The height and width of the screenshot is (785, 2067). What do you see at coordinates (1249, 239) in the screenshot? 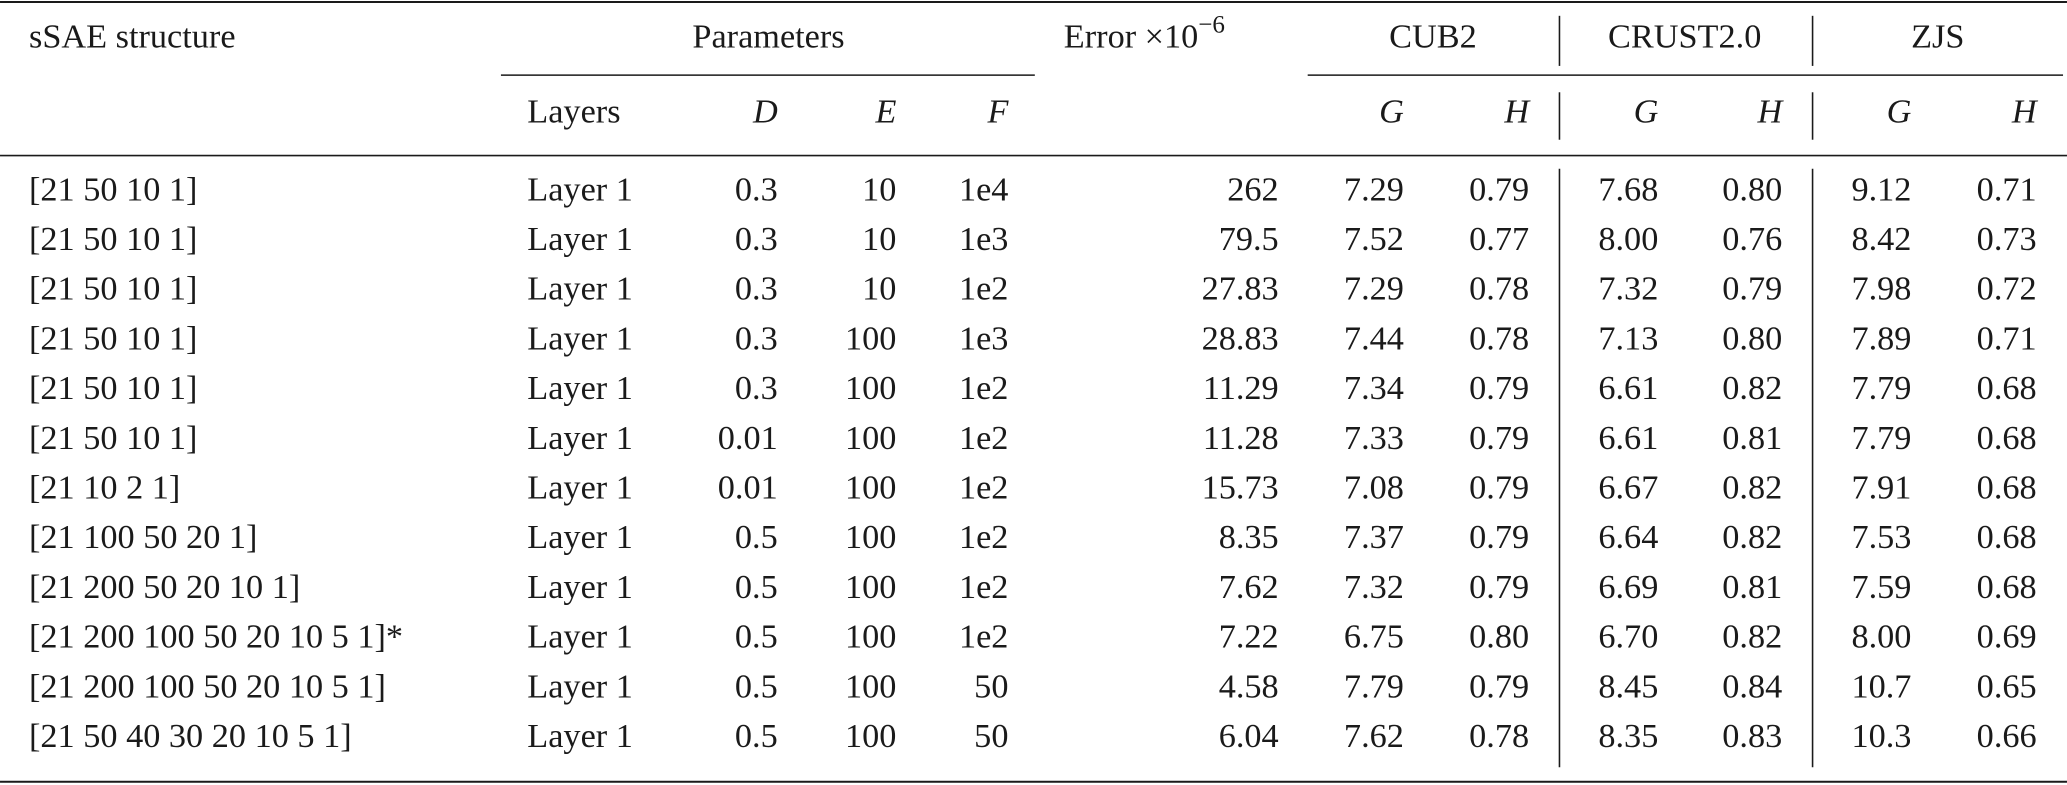
I see `table-cell: 79.5` at bounding box center [1249, 239].